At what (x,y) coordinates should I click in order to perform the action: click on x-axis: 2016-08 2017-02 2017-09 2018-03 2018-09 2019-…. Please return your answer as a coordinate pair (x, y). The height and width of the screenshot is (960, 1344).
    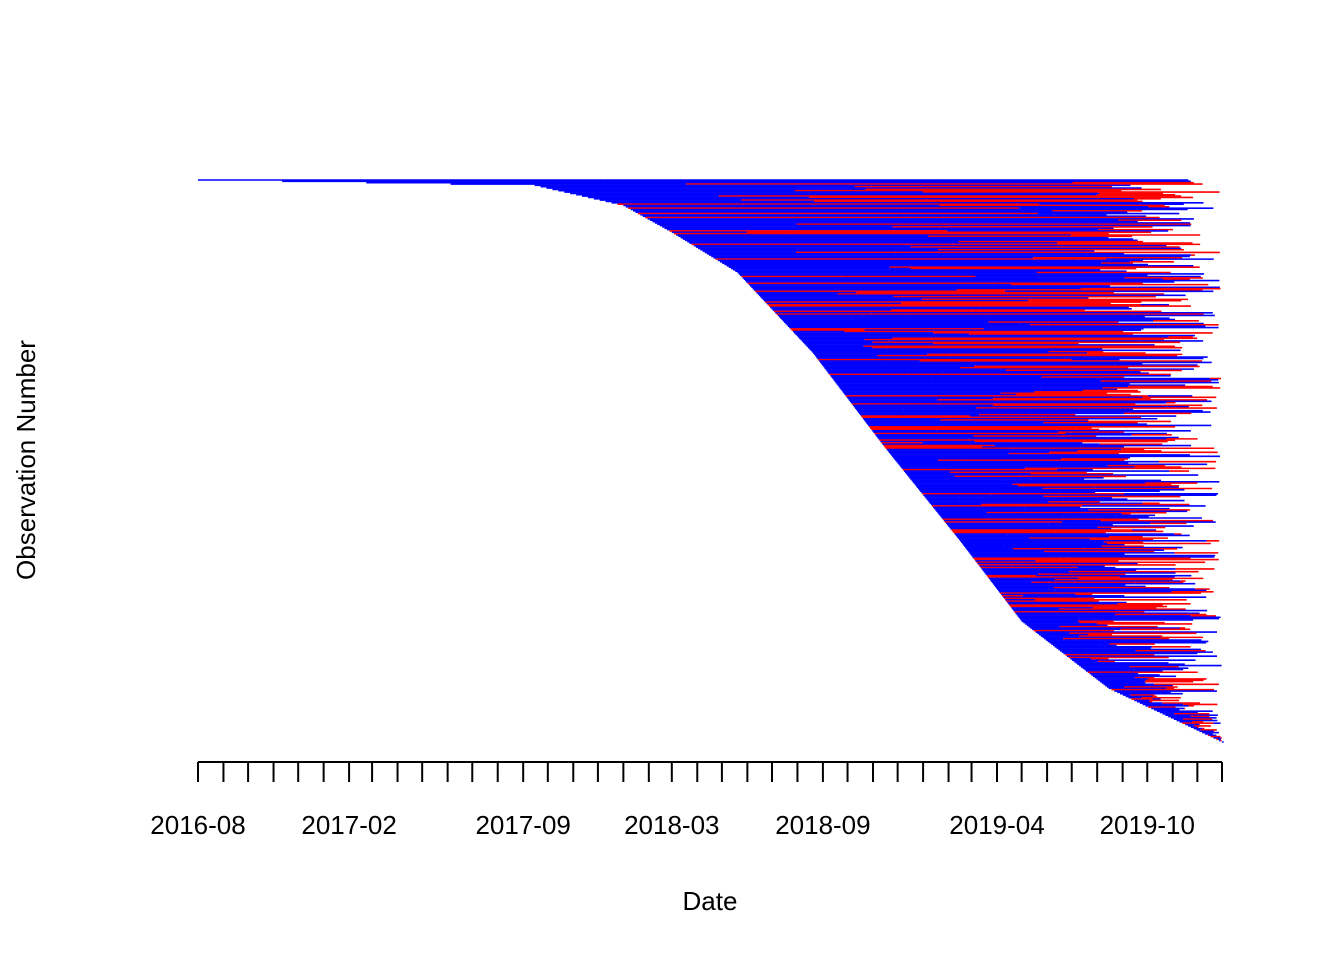
    Looking at the image, I should click on (686, 800).